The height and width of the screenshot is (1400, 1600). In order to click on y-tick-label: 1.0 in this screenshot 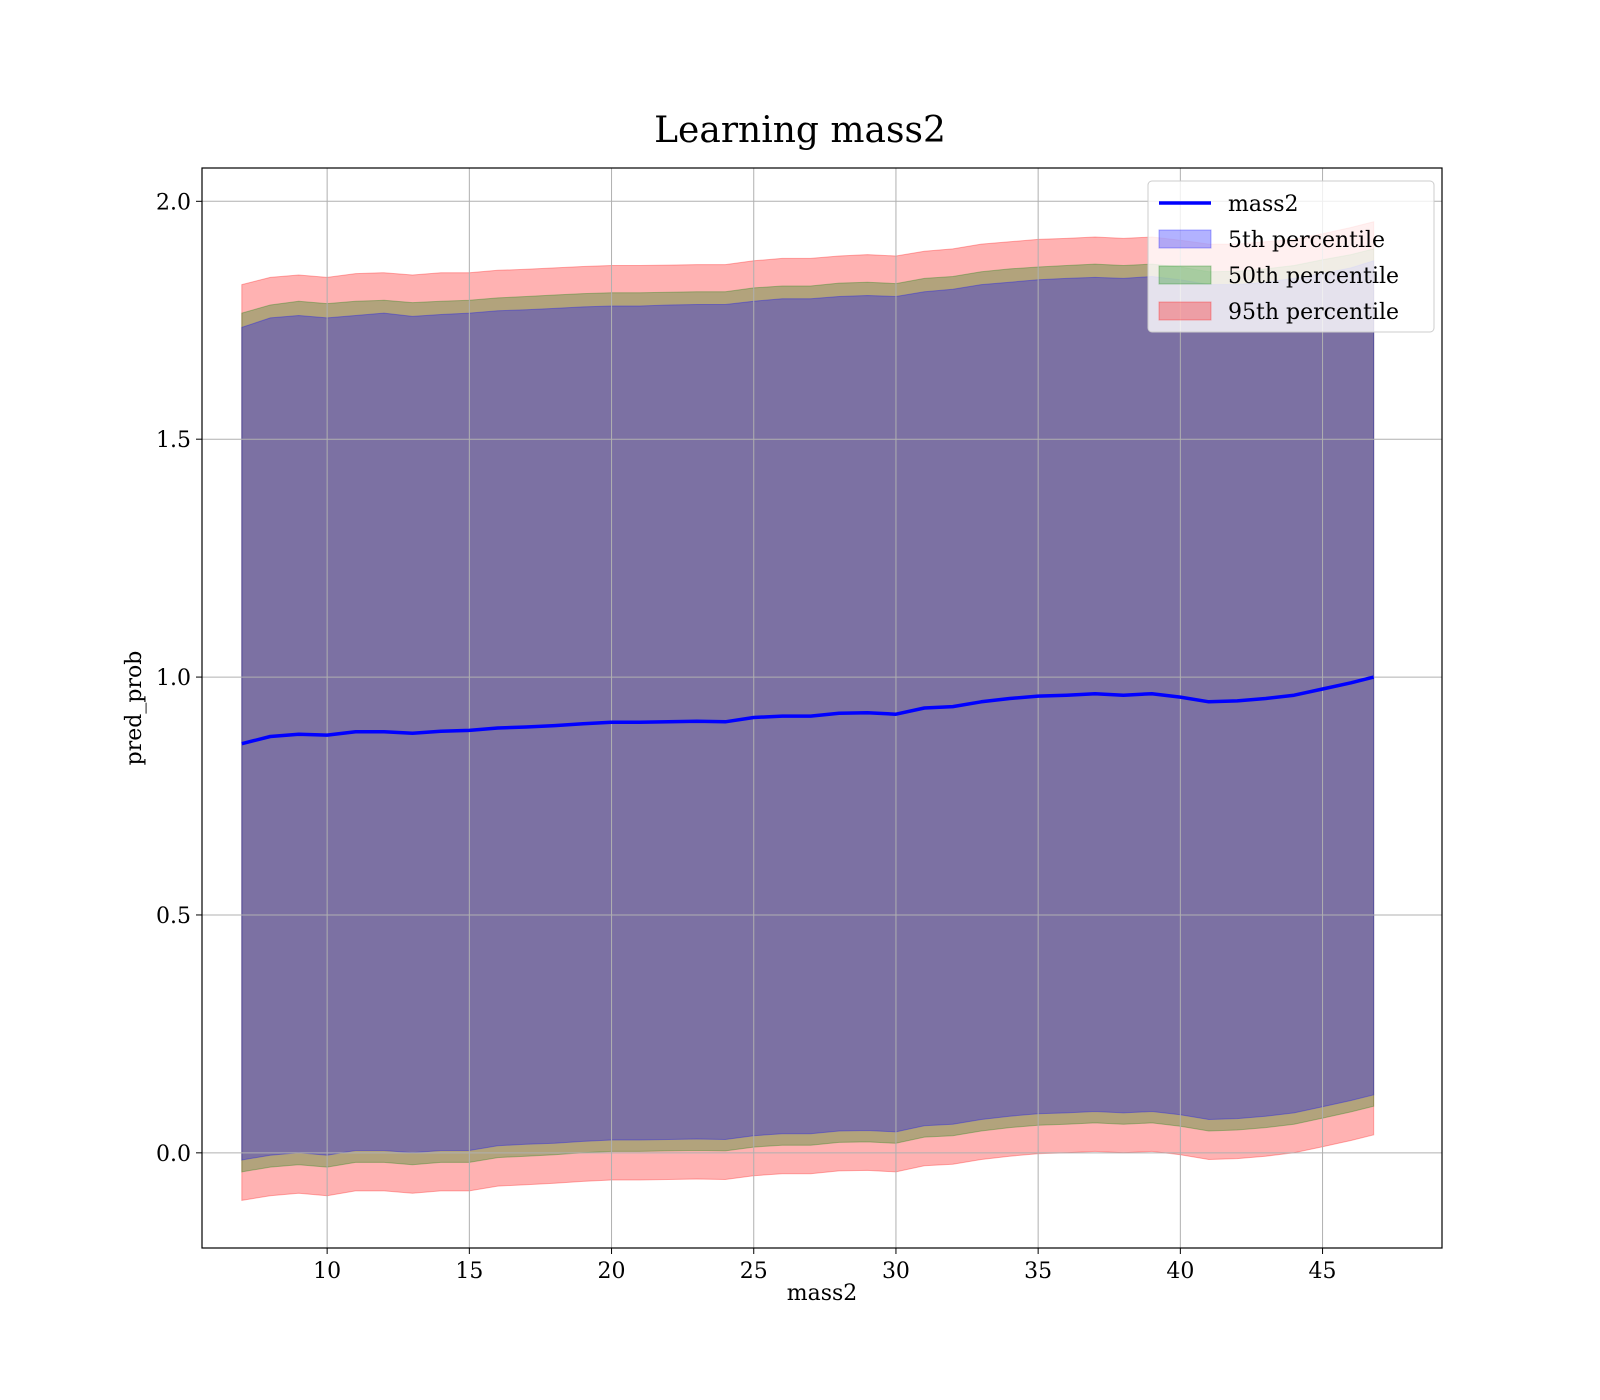, I will do `click(173, 678)`.